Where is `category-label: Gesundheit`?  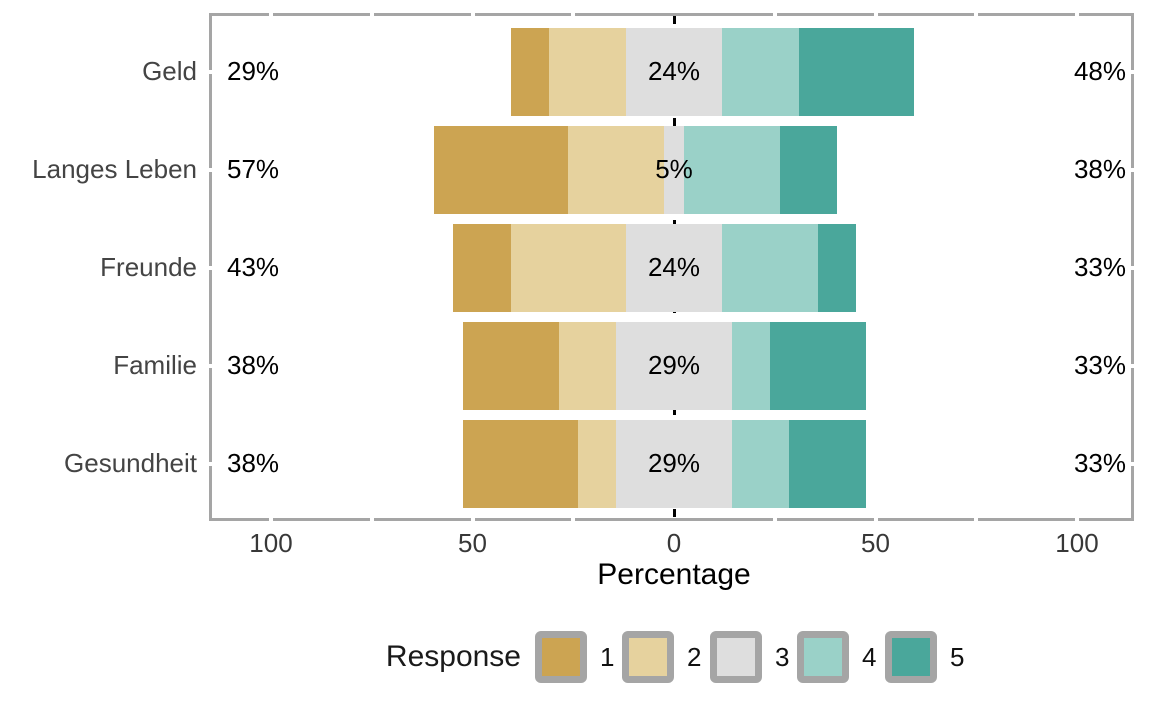
category-label: Gesundheit is located at coordinates (130, 463).